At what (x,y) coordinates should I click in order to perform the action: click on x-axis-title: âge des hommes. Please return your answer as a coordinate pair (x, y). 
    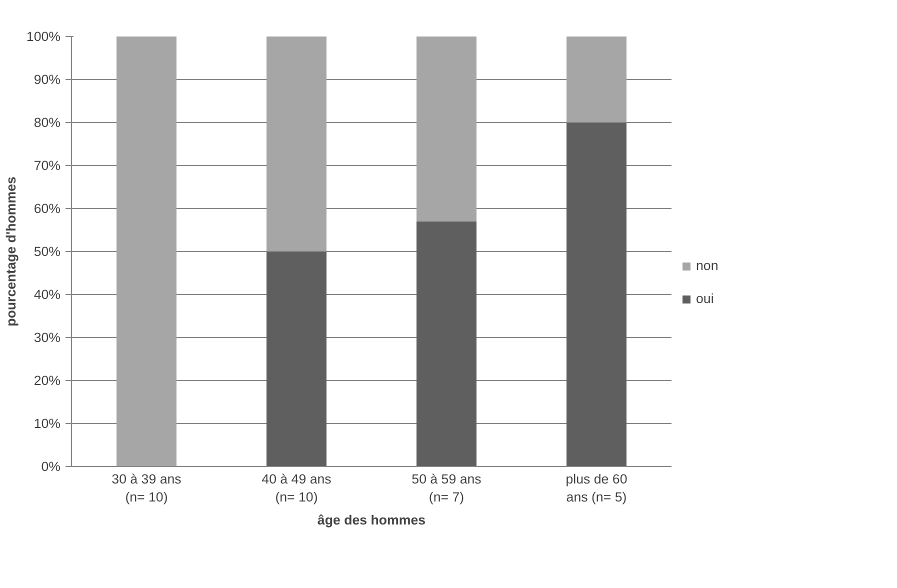
    Looking at the image, I should click on (371, 520).